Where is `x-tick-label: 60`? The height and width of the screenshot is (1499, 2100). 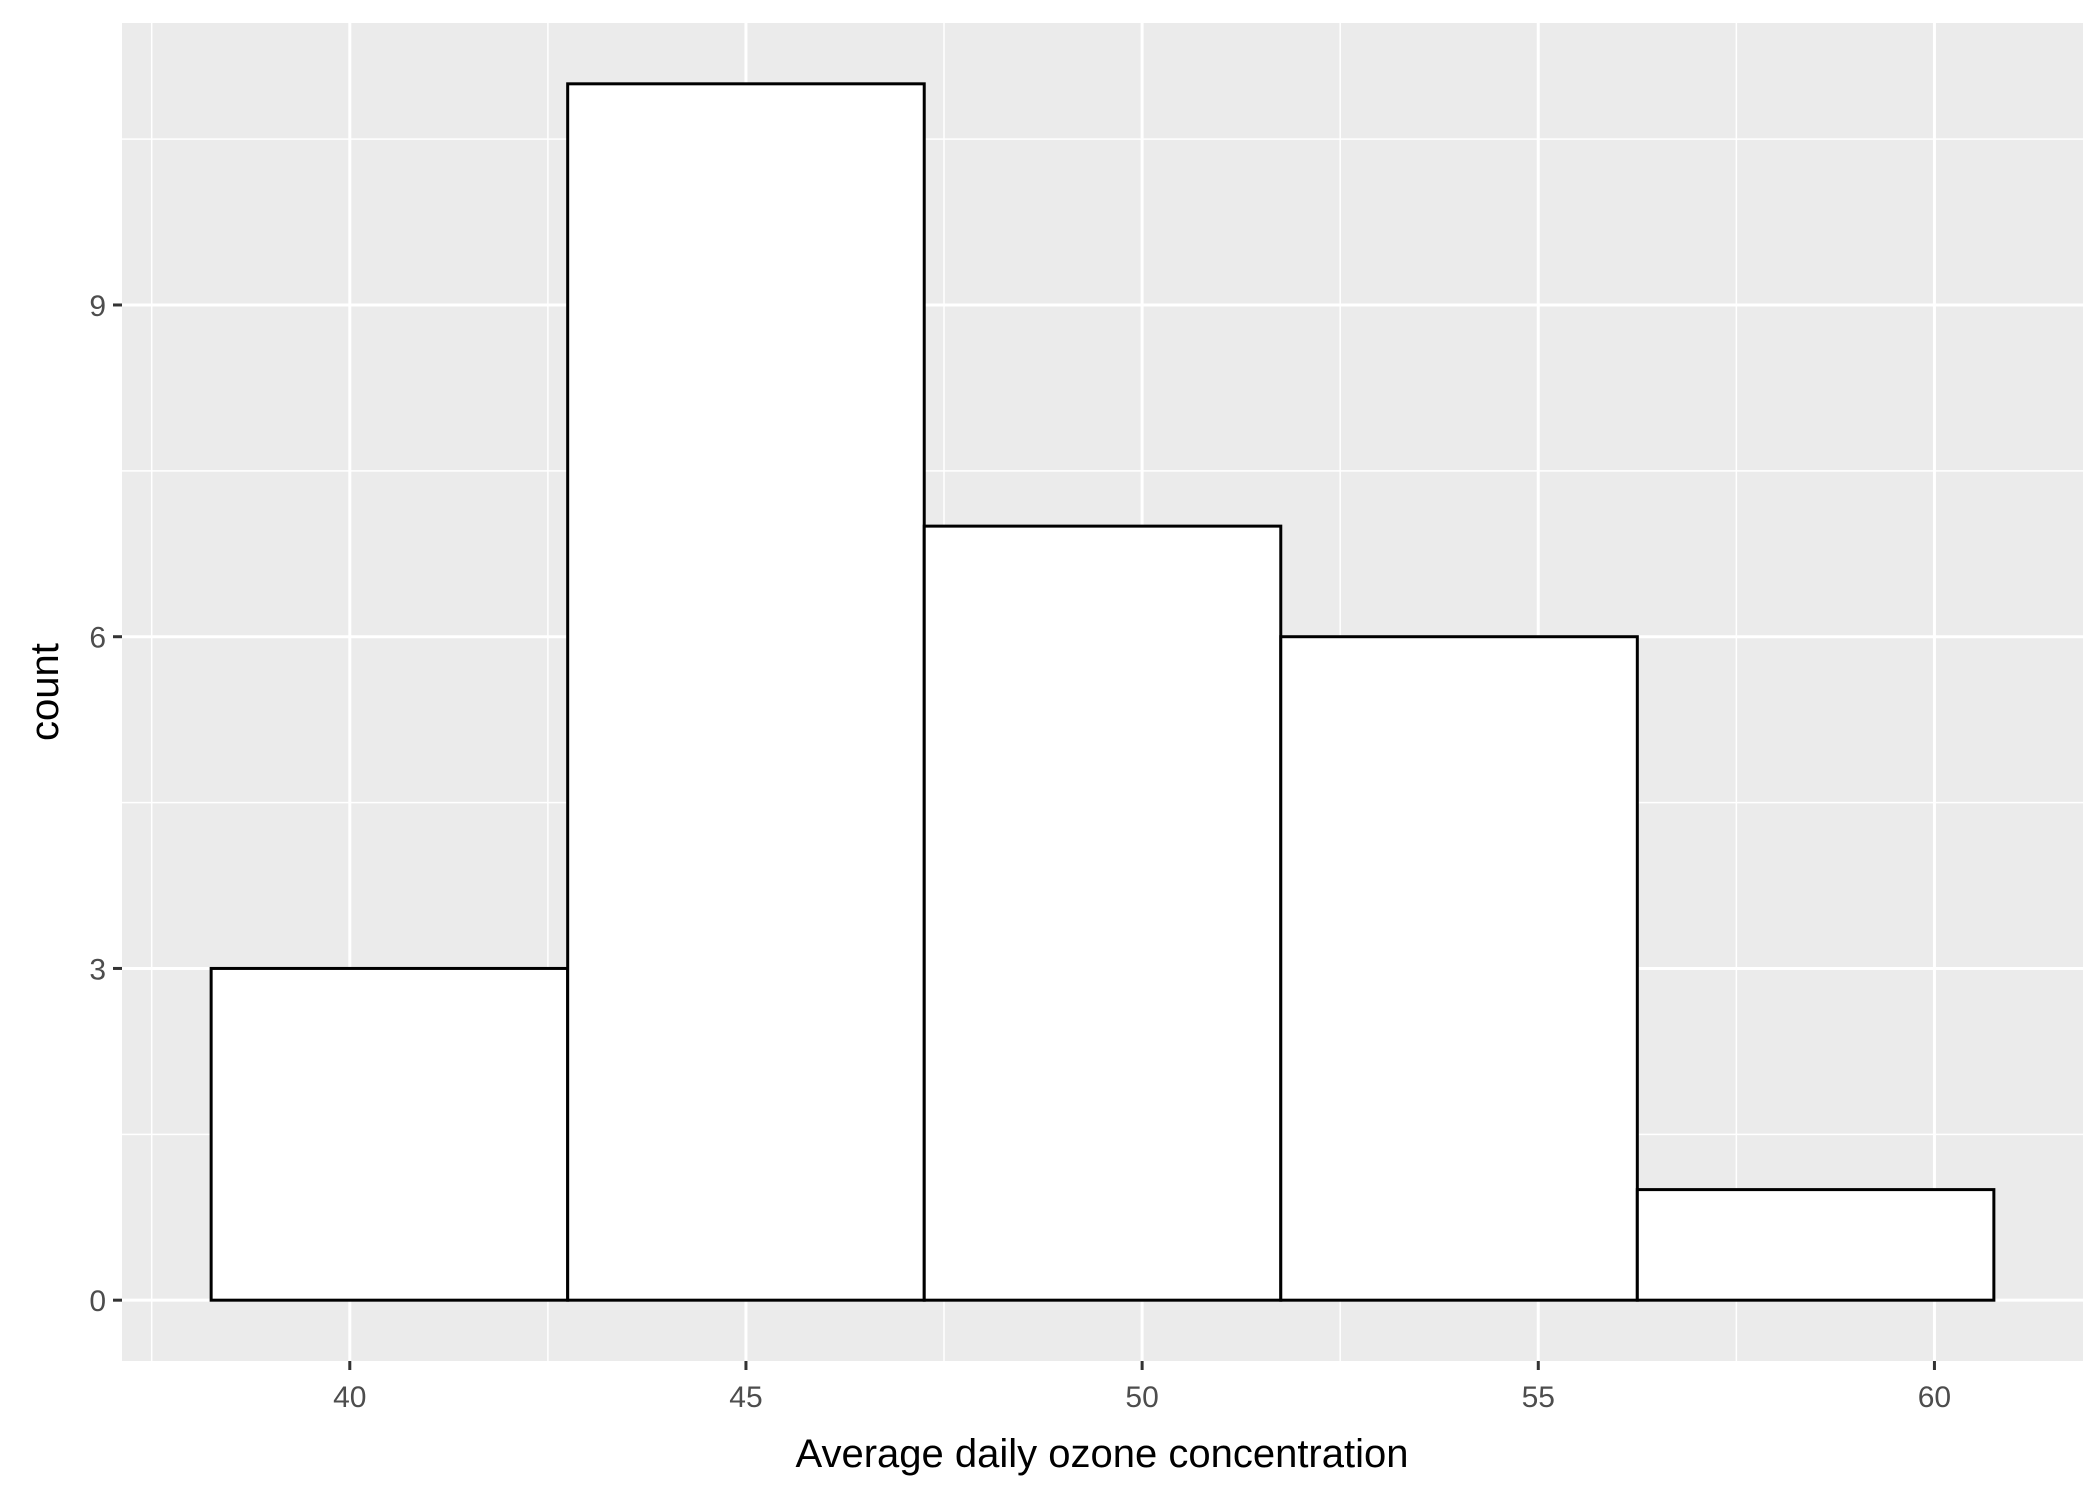 x-tick-label: 60 is located at coordinates (1934, 1397).